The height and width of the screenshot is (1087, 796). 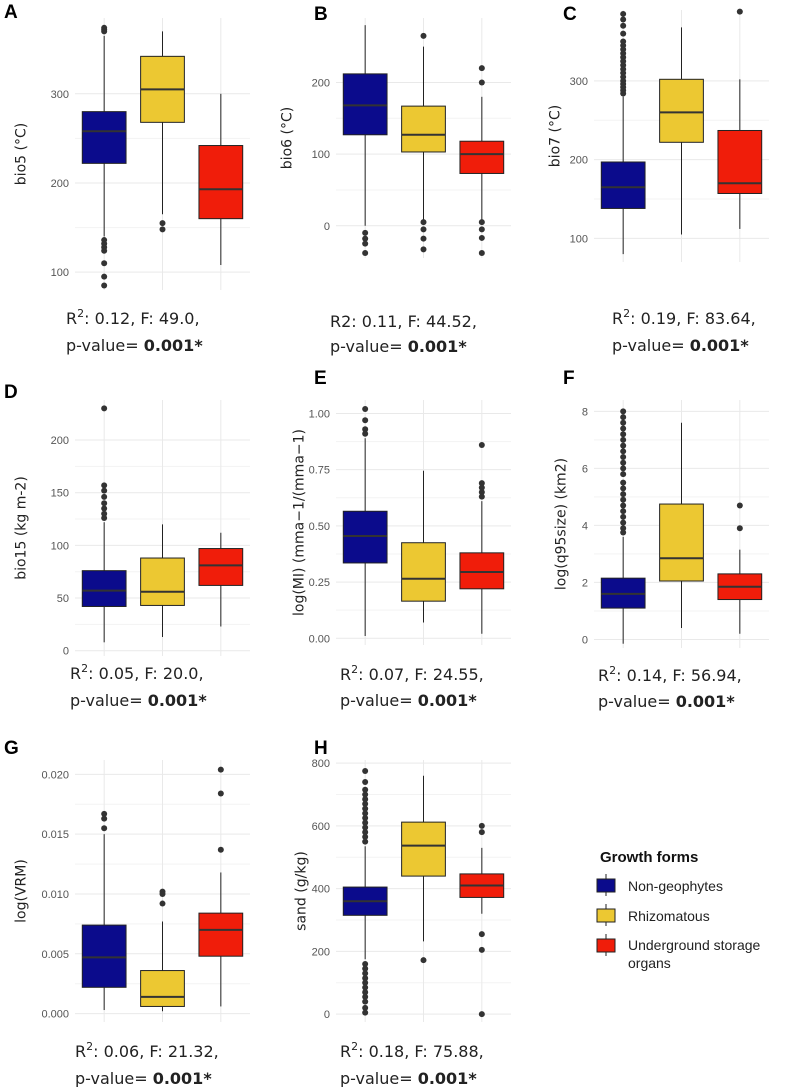 I want to click on legend-key-non-geophytes, so click(x=606, y=885).